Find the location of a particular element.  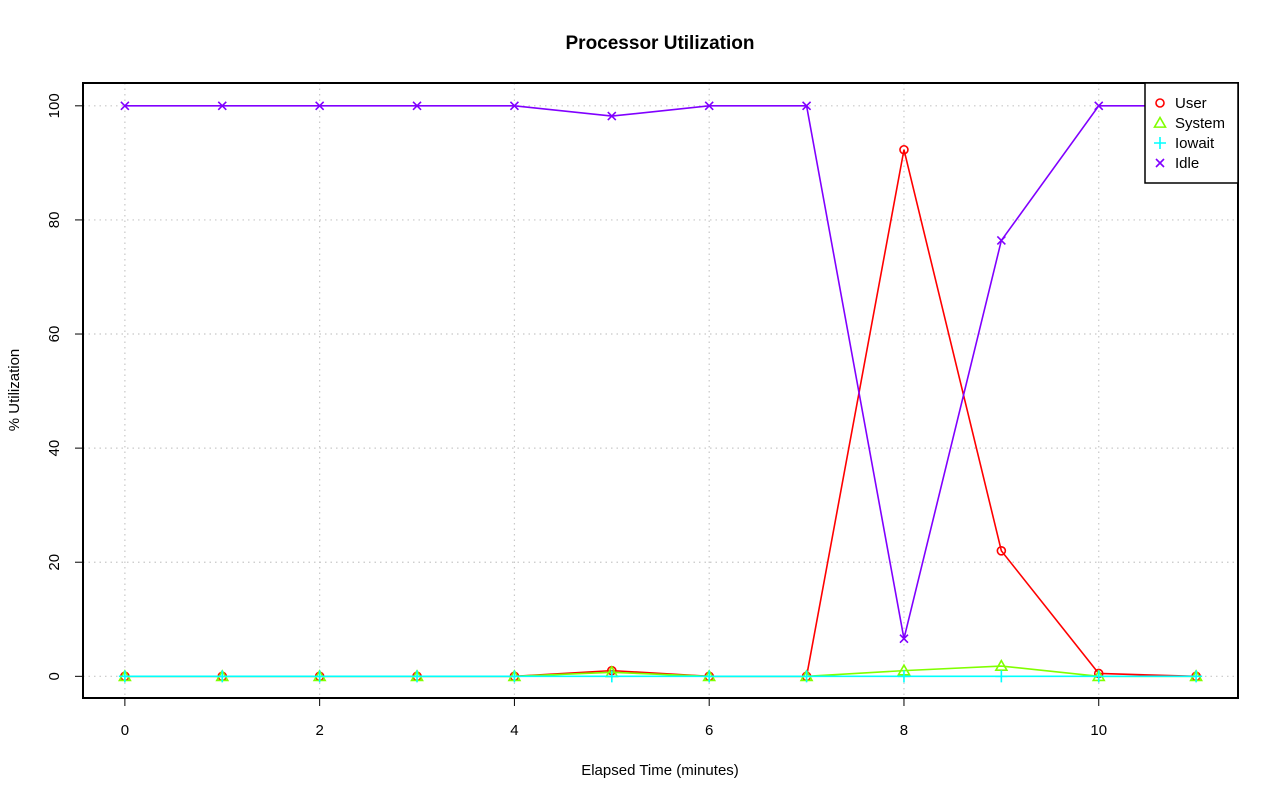

y-tick-label: 80 is located at coordinates (54, 220).